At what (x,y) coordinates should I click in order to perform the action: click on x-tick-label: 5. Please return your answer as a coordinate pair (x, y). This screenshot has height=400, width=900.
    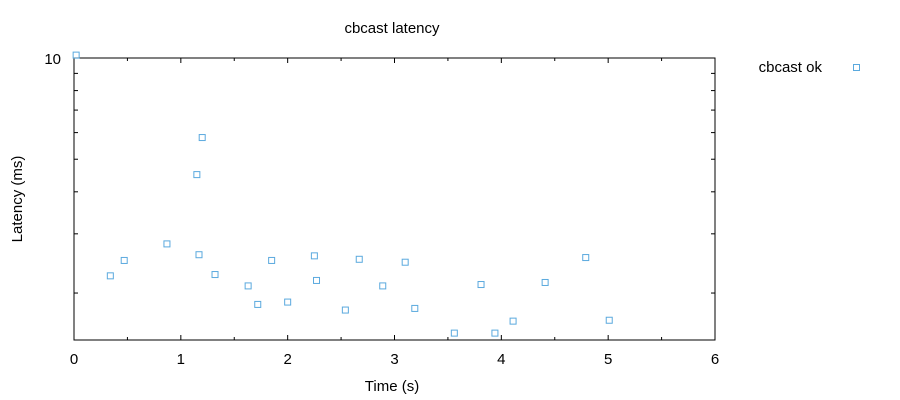
    Looking at the image, I should click on (608, 359).